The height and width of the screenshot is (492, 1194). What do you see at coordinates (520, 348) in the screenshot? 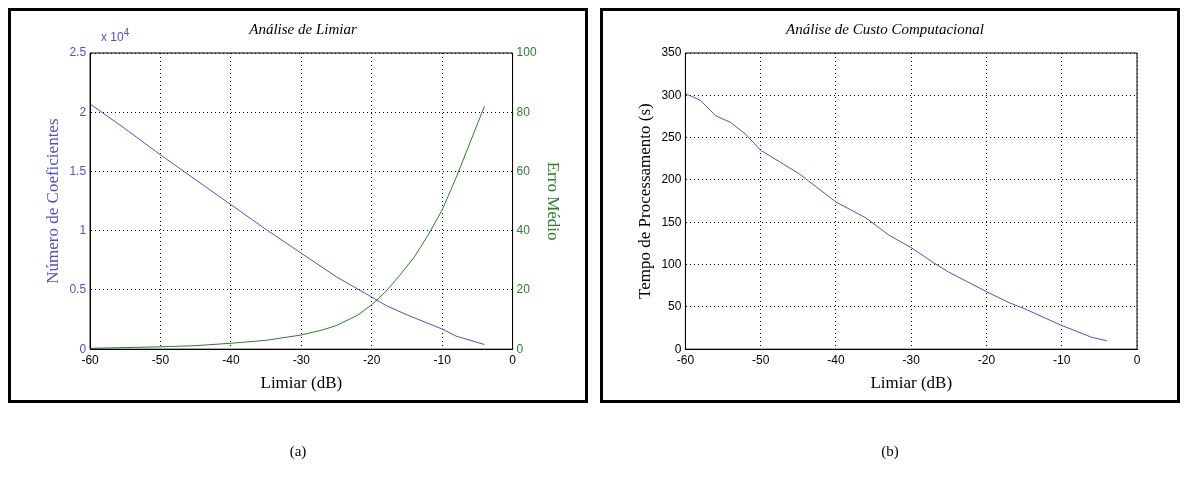
I see `y2-tick-label: 0` at bounding box center [520, 348].